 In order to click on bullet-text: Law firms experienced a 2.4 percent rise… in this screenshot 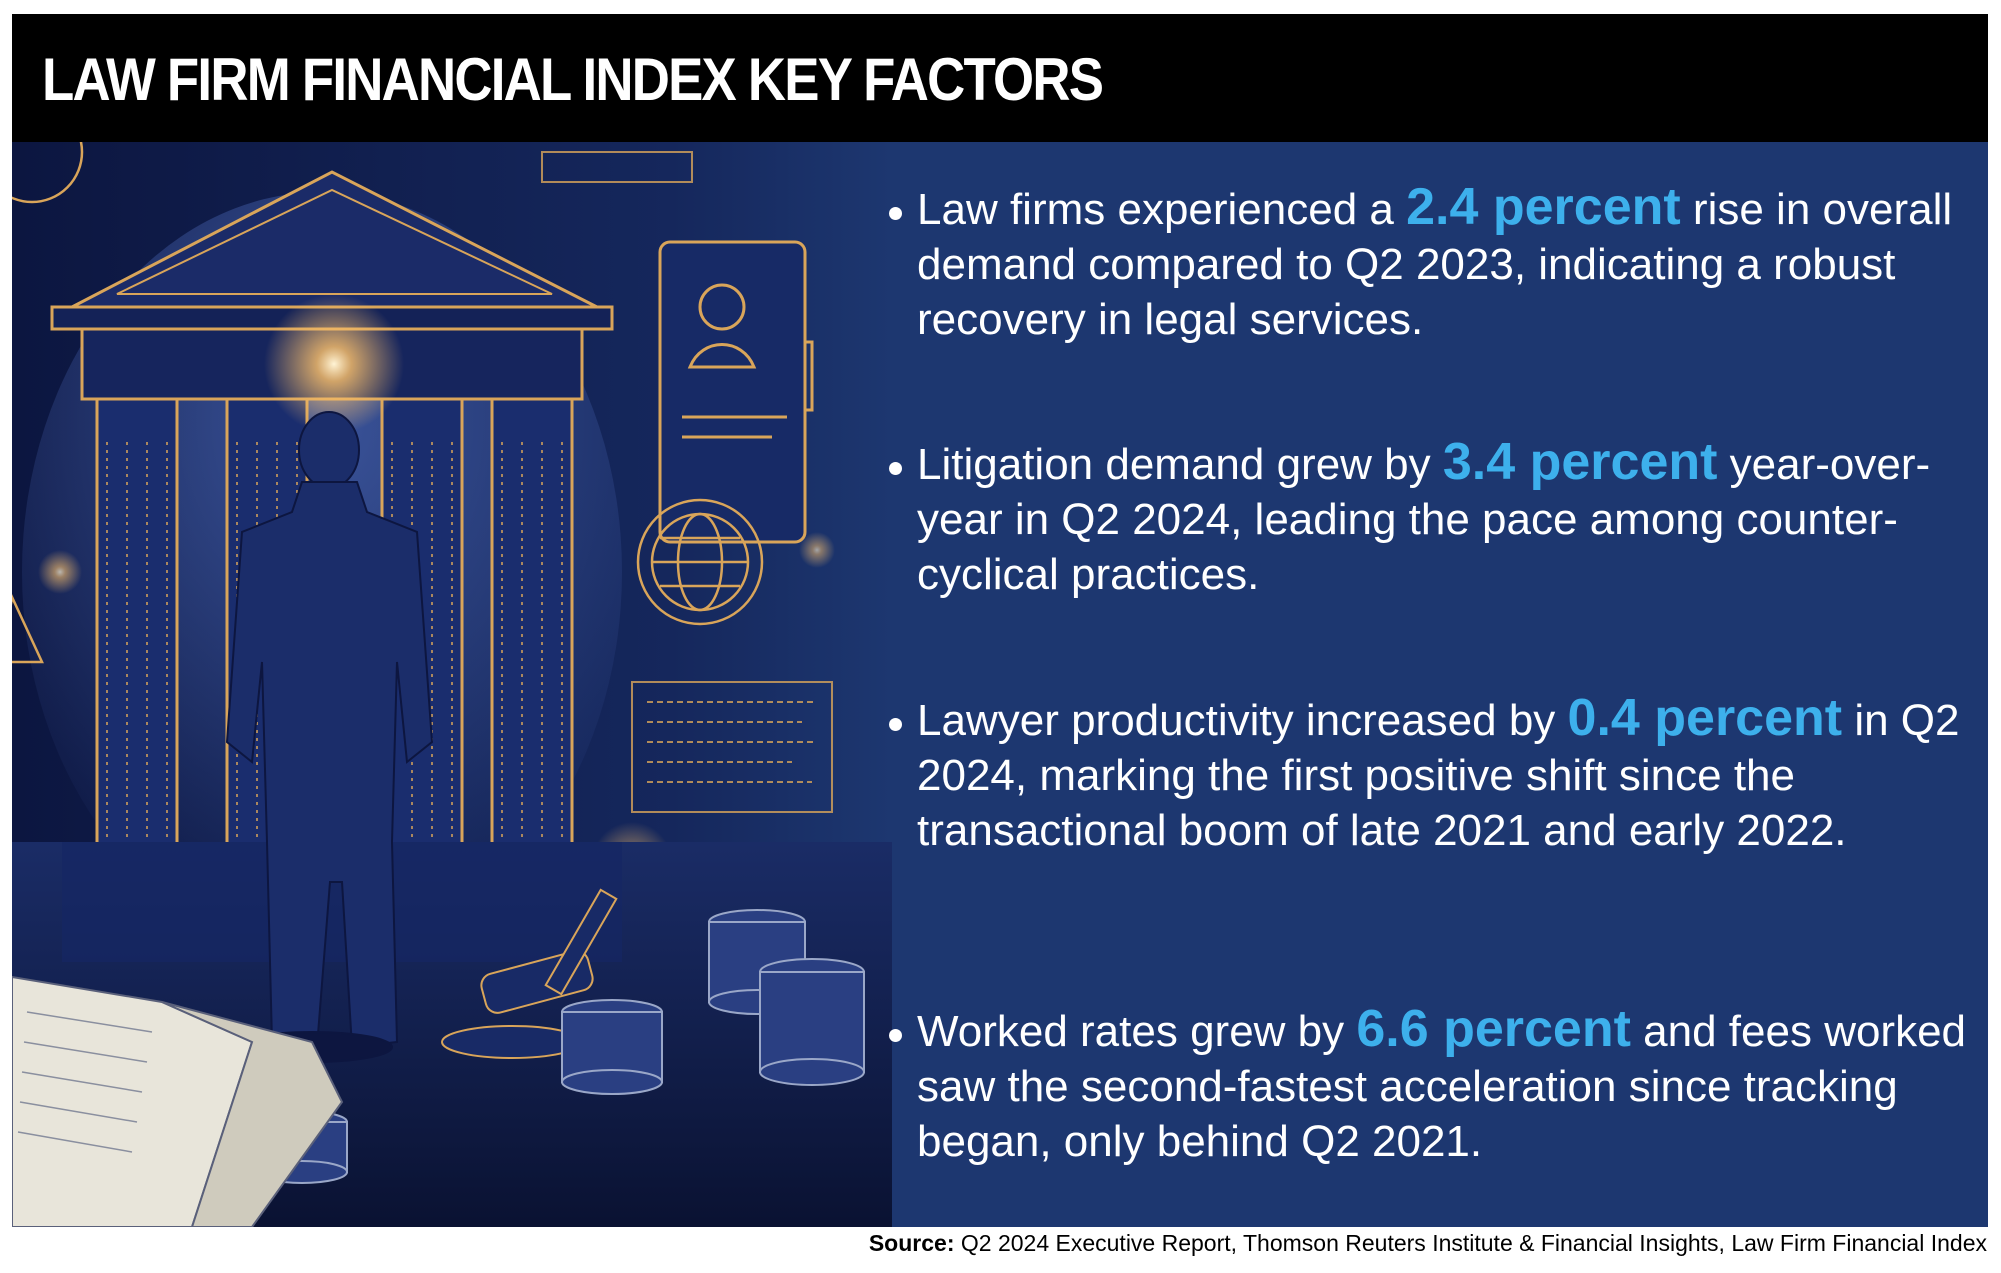, I will do `click(1435, 261)`.